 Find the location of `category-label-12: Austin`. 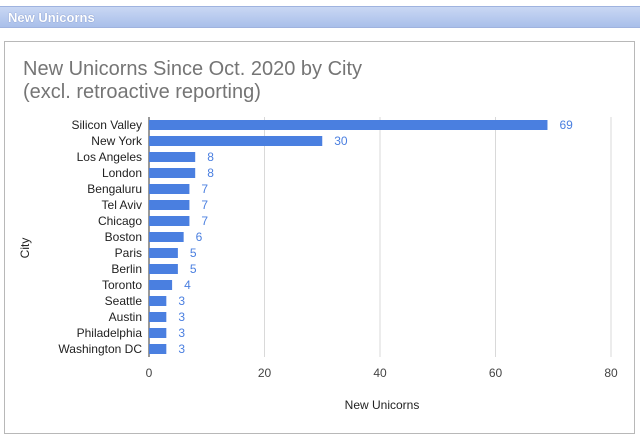

category-label-12: Austin is located at coordinates (125, 317).